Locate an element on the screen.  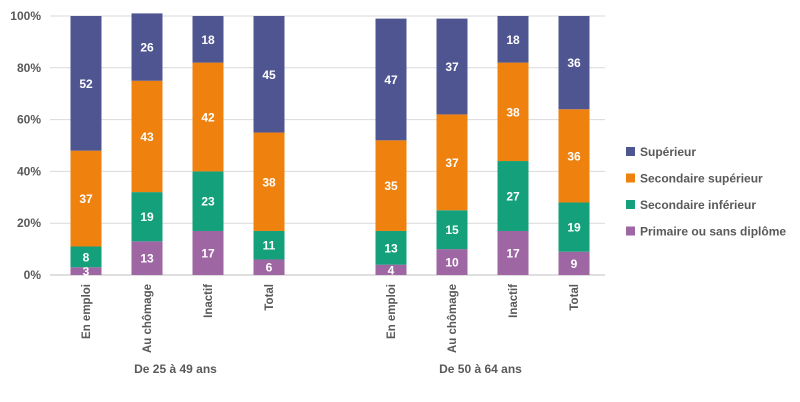
data-label: 4 is located at coordinates (391, 270).